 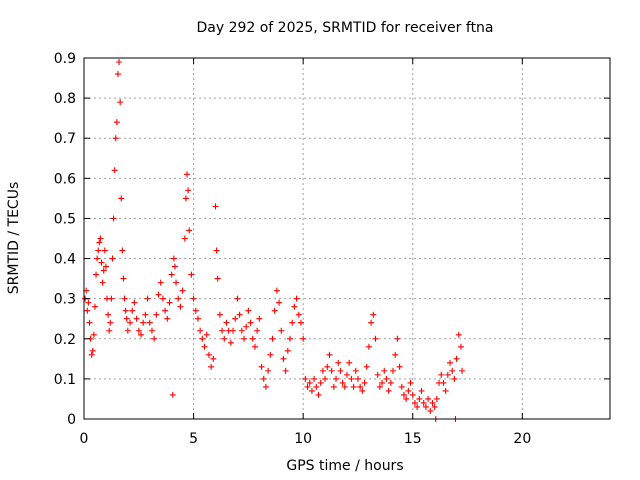 I want to click on y-tick-label: 0.8, so click(x=65, y=99).